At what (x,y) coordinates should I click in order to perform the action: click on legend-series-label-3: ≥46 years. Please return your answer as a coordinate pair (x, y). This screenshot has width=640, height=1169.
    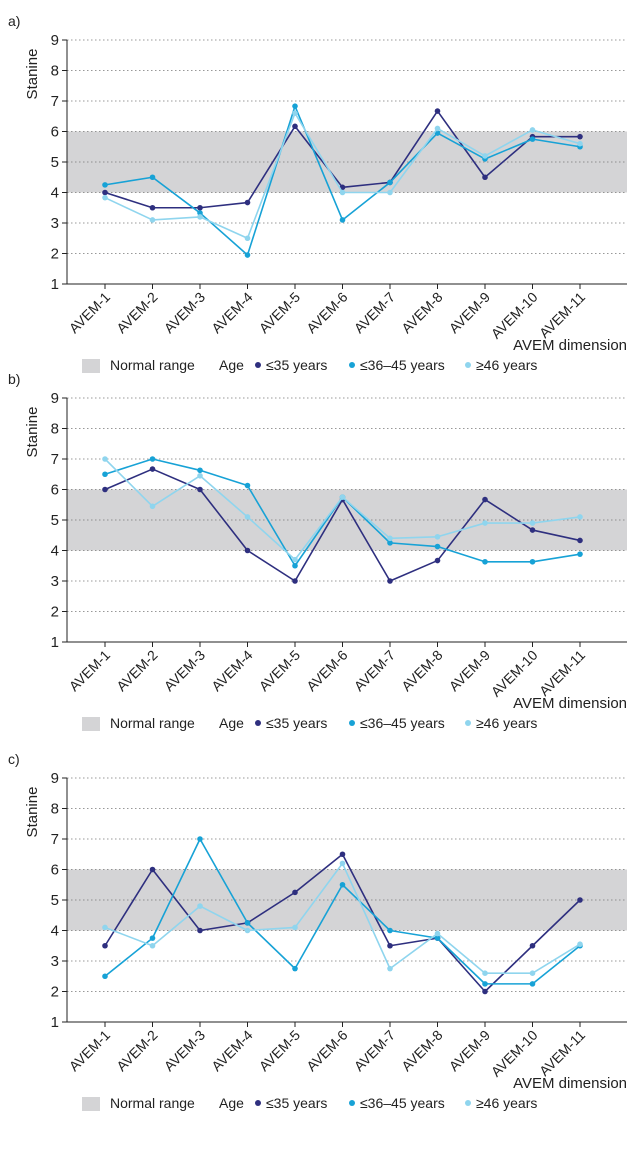
    Looking at the image, I should click on (506, 723).